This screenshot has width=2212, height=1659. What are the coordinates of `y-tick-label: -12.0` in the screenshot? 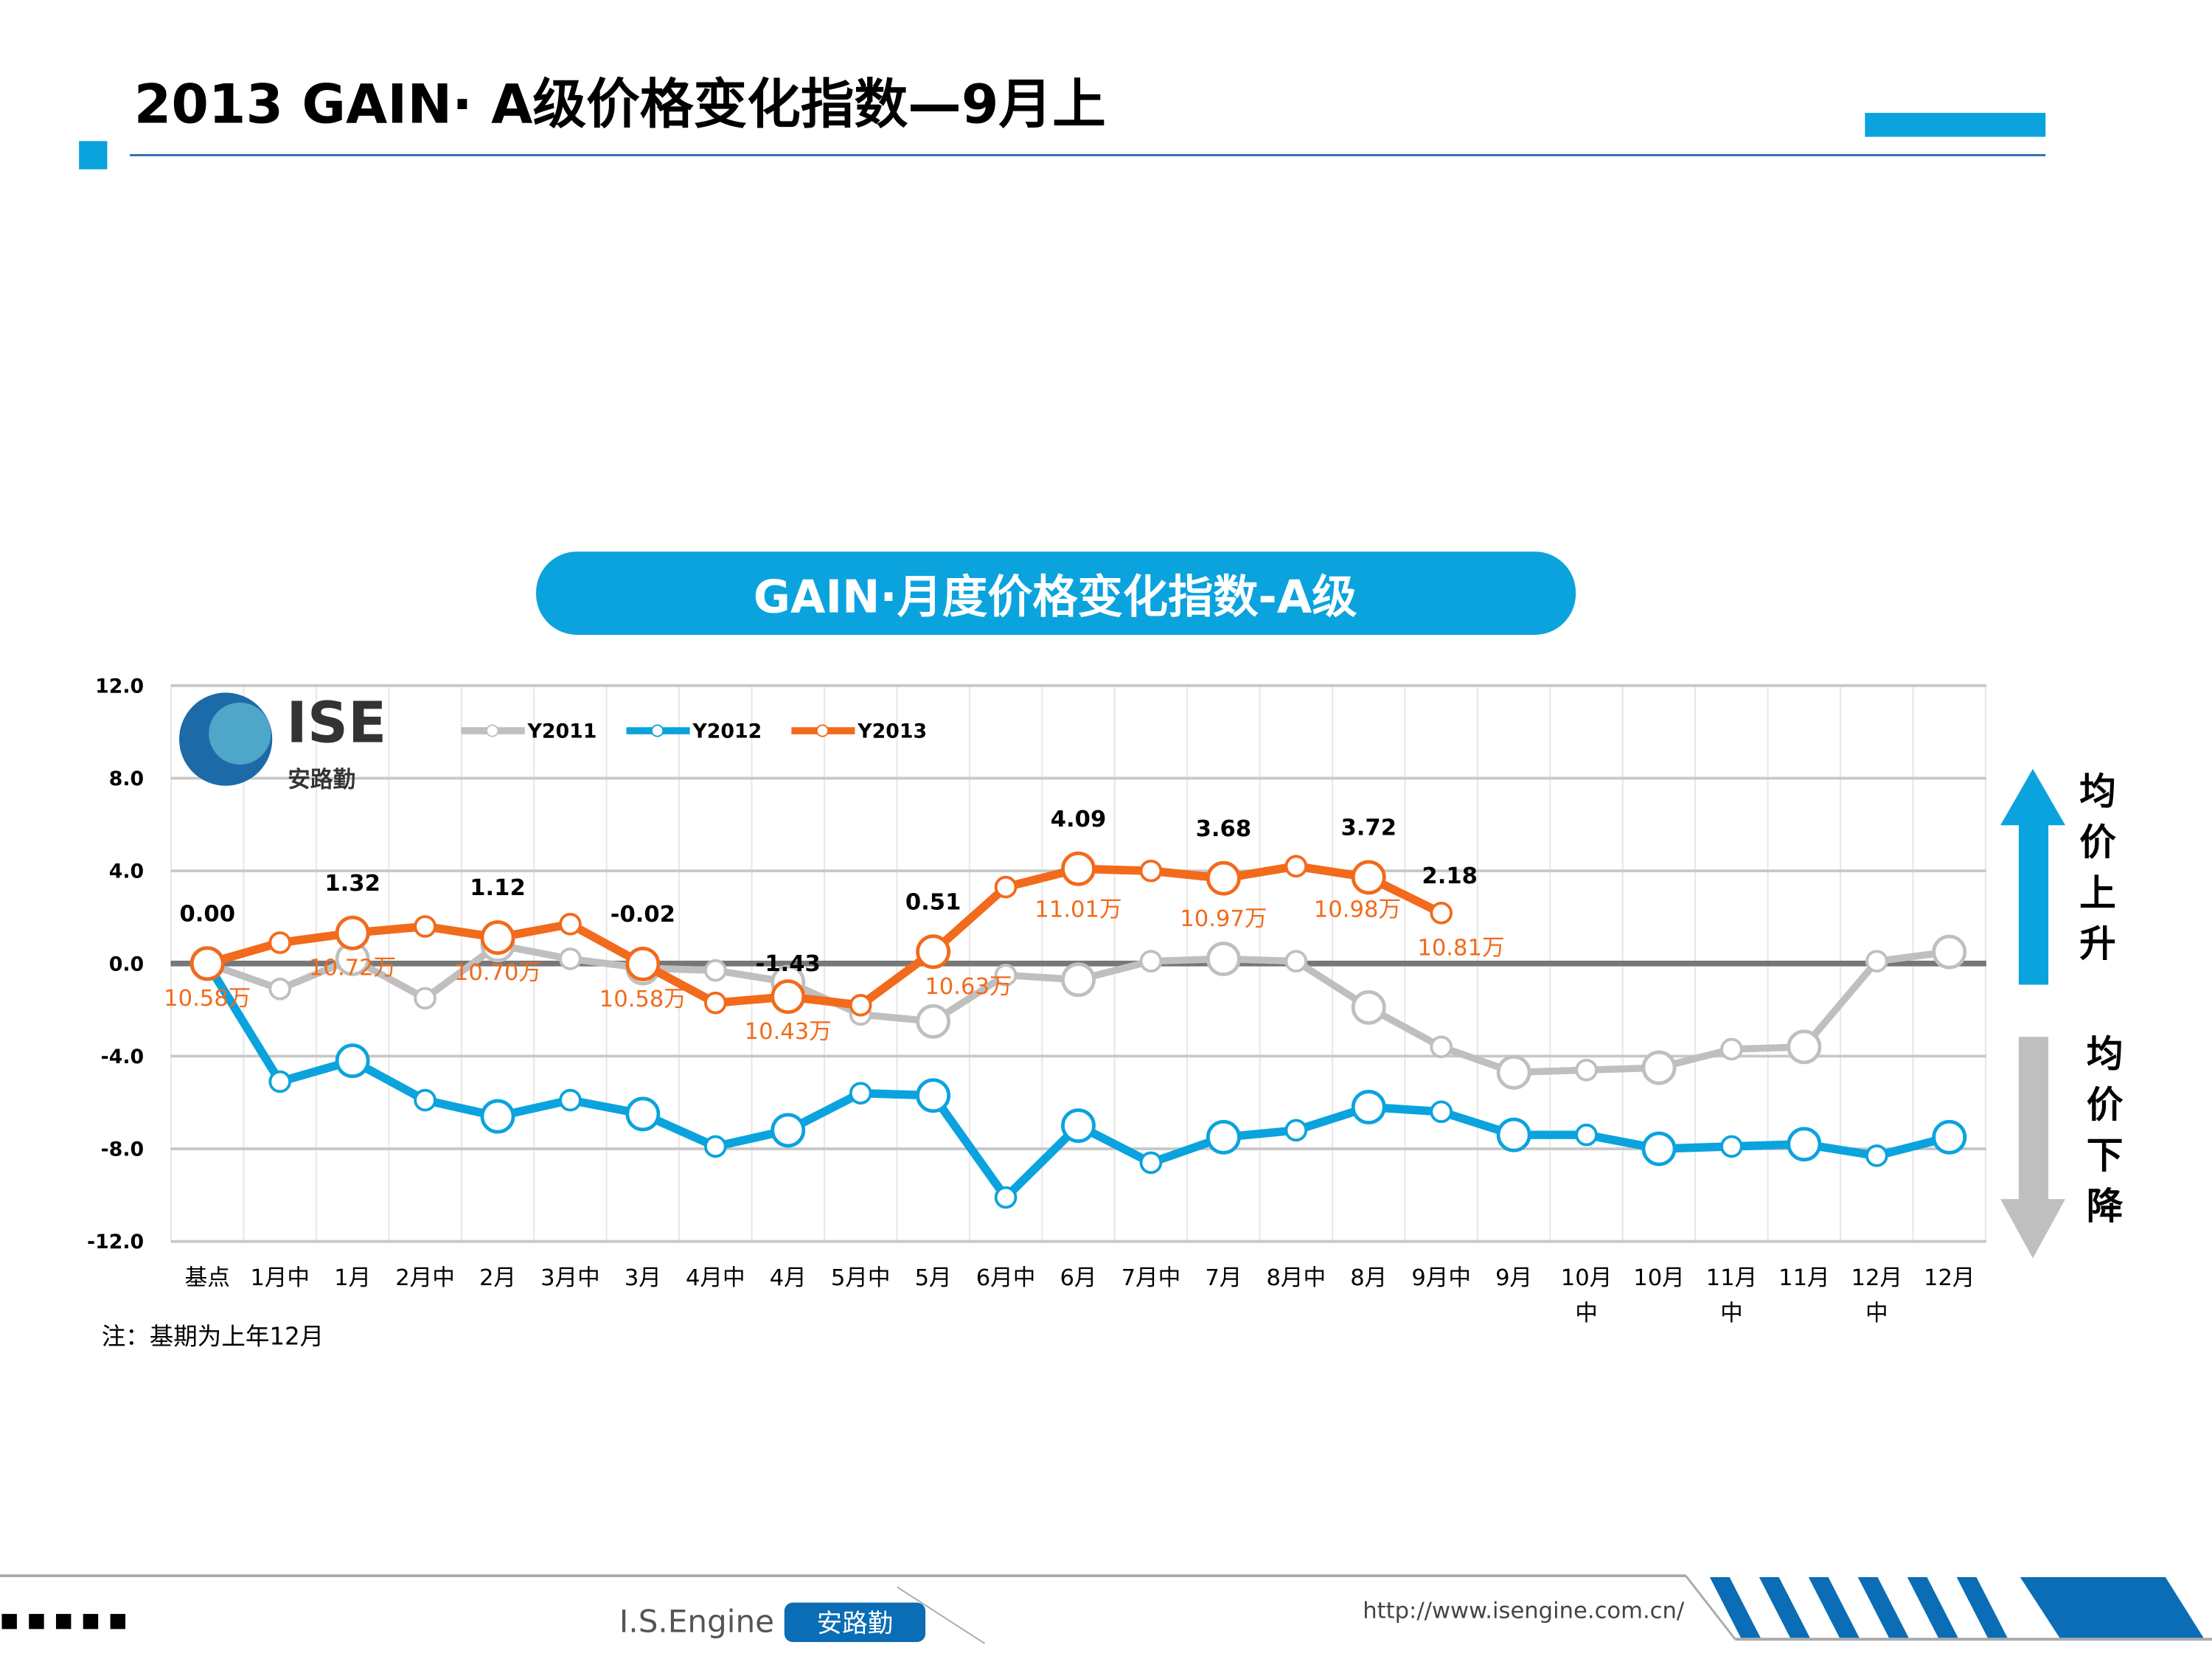 It's located at (115, 1242).